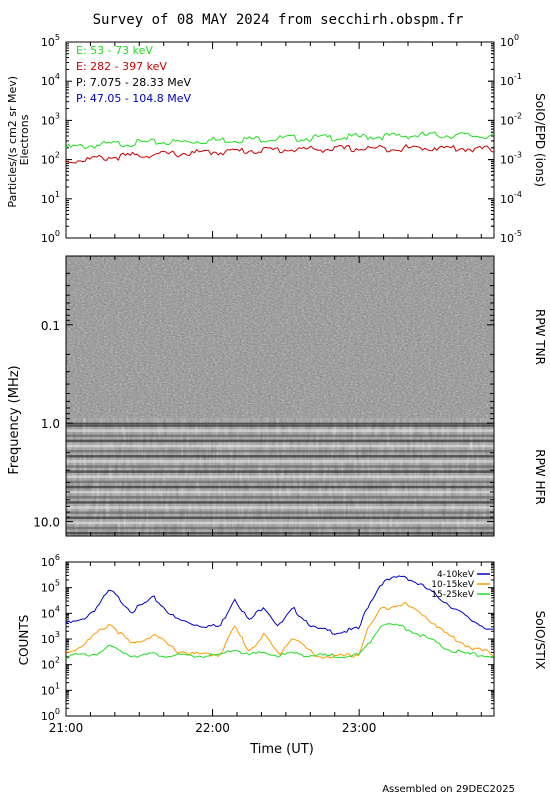 This screenshot has height=804, width=550. What do you see at coordinates (540, 477) in the screenshot?
I see `rpw-hfr-label: RPW HFR` at bounding box center [540, 477].